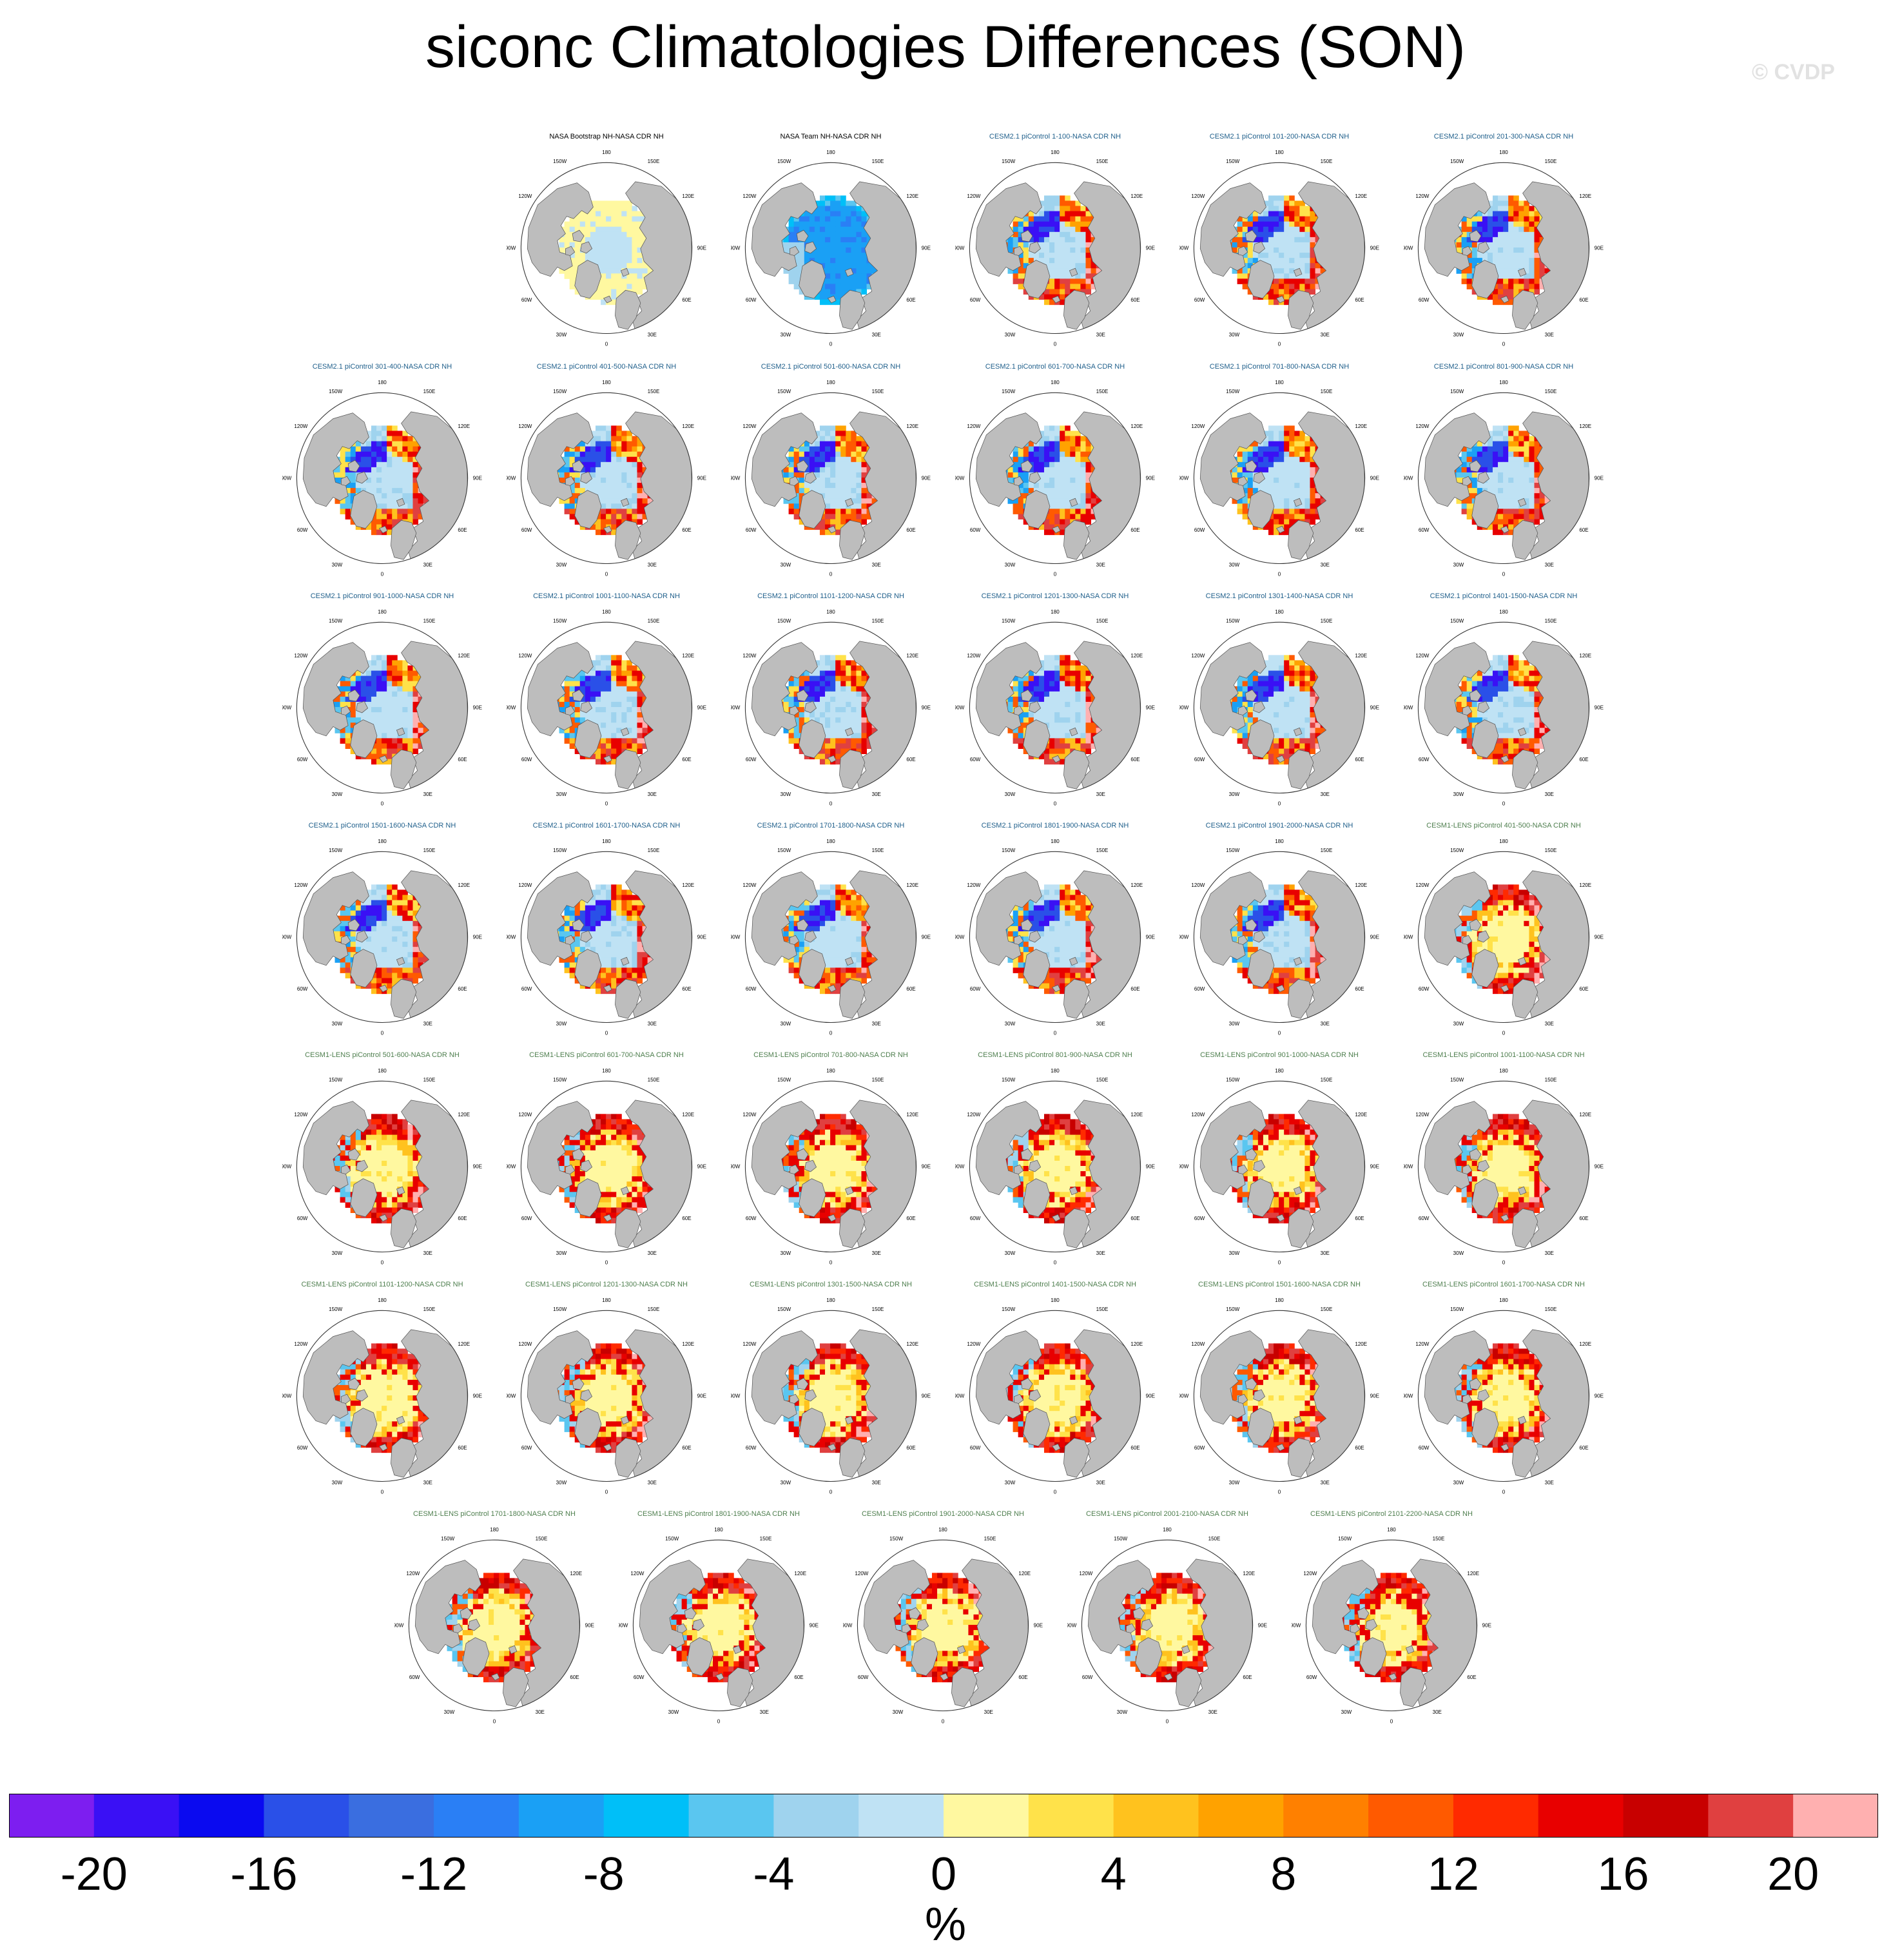  I want to click on panel-title: CESM2.1 piControl 201-300-NASA CDR NH, so click(1503, 137).